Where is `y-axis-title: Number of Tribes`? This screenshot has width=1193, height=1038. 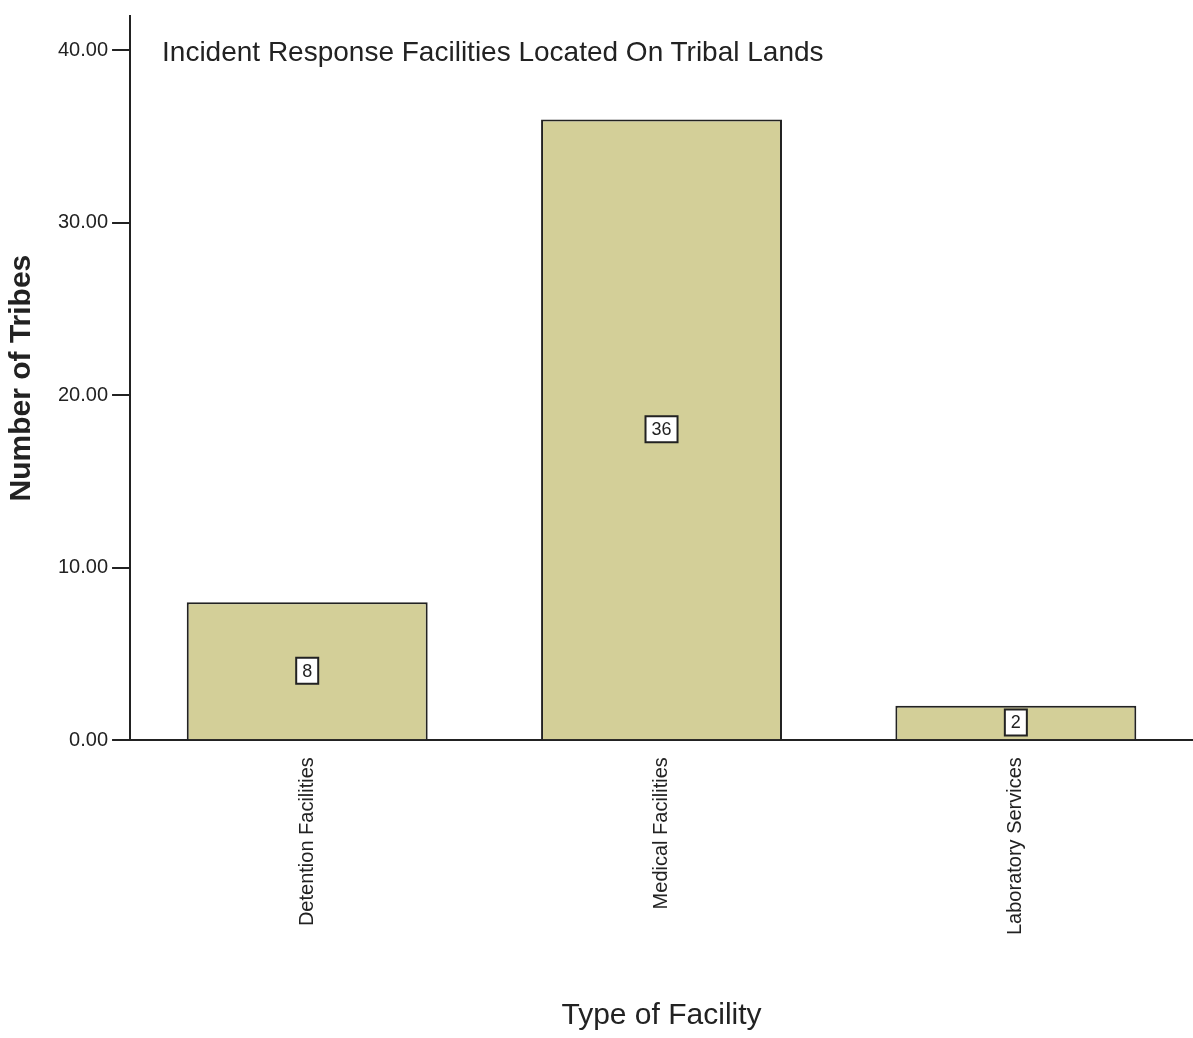 y-axis-title: Number of Tribes is located at coordinates (20, 378).